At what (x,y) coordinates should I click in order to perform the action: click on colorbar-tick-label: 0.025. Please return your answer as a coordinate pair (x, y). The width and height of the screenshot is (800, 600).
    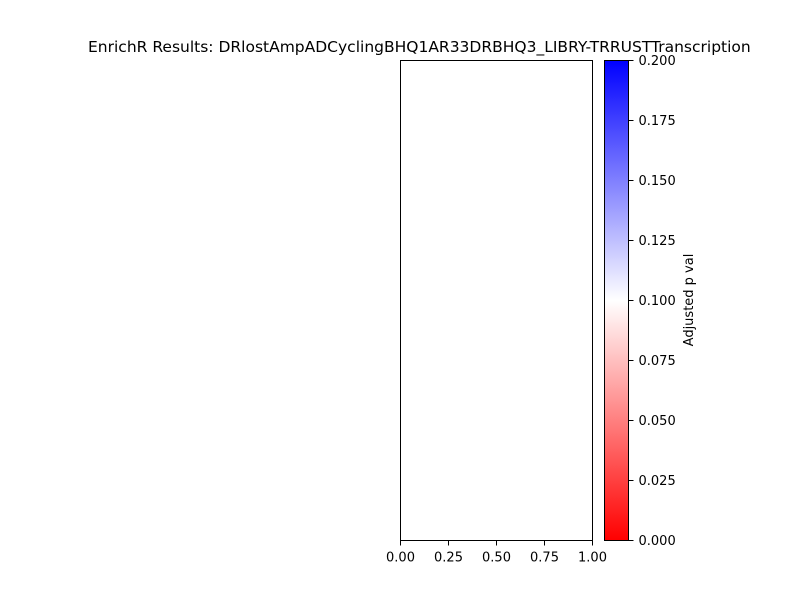
    Looking at the image, I should click on (657, 481).